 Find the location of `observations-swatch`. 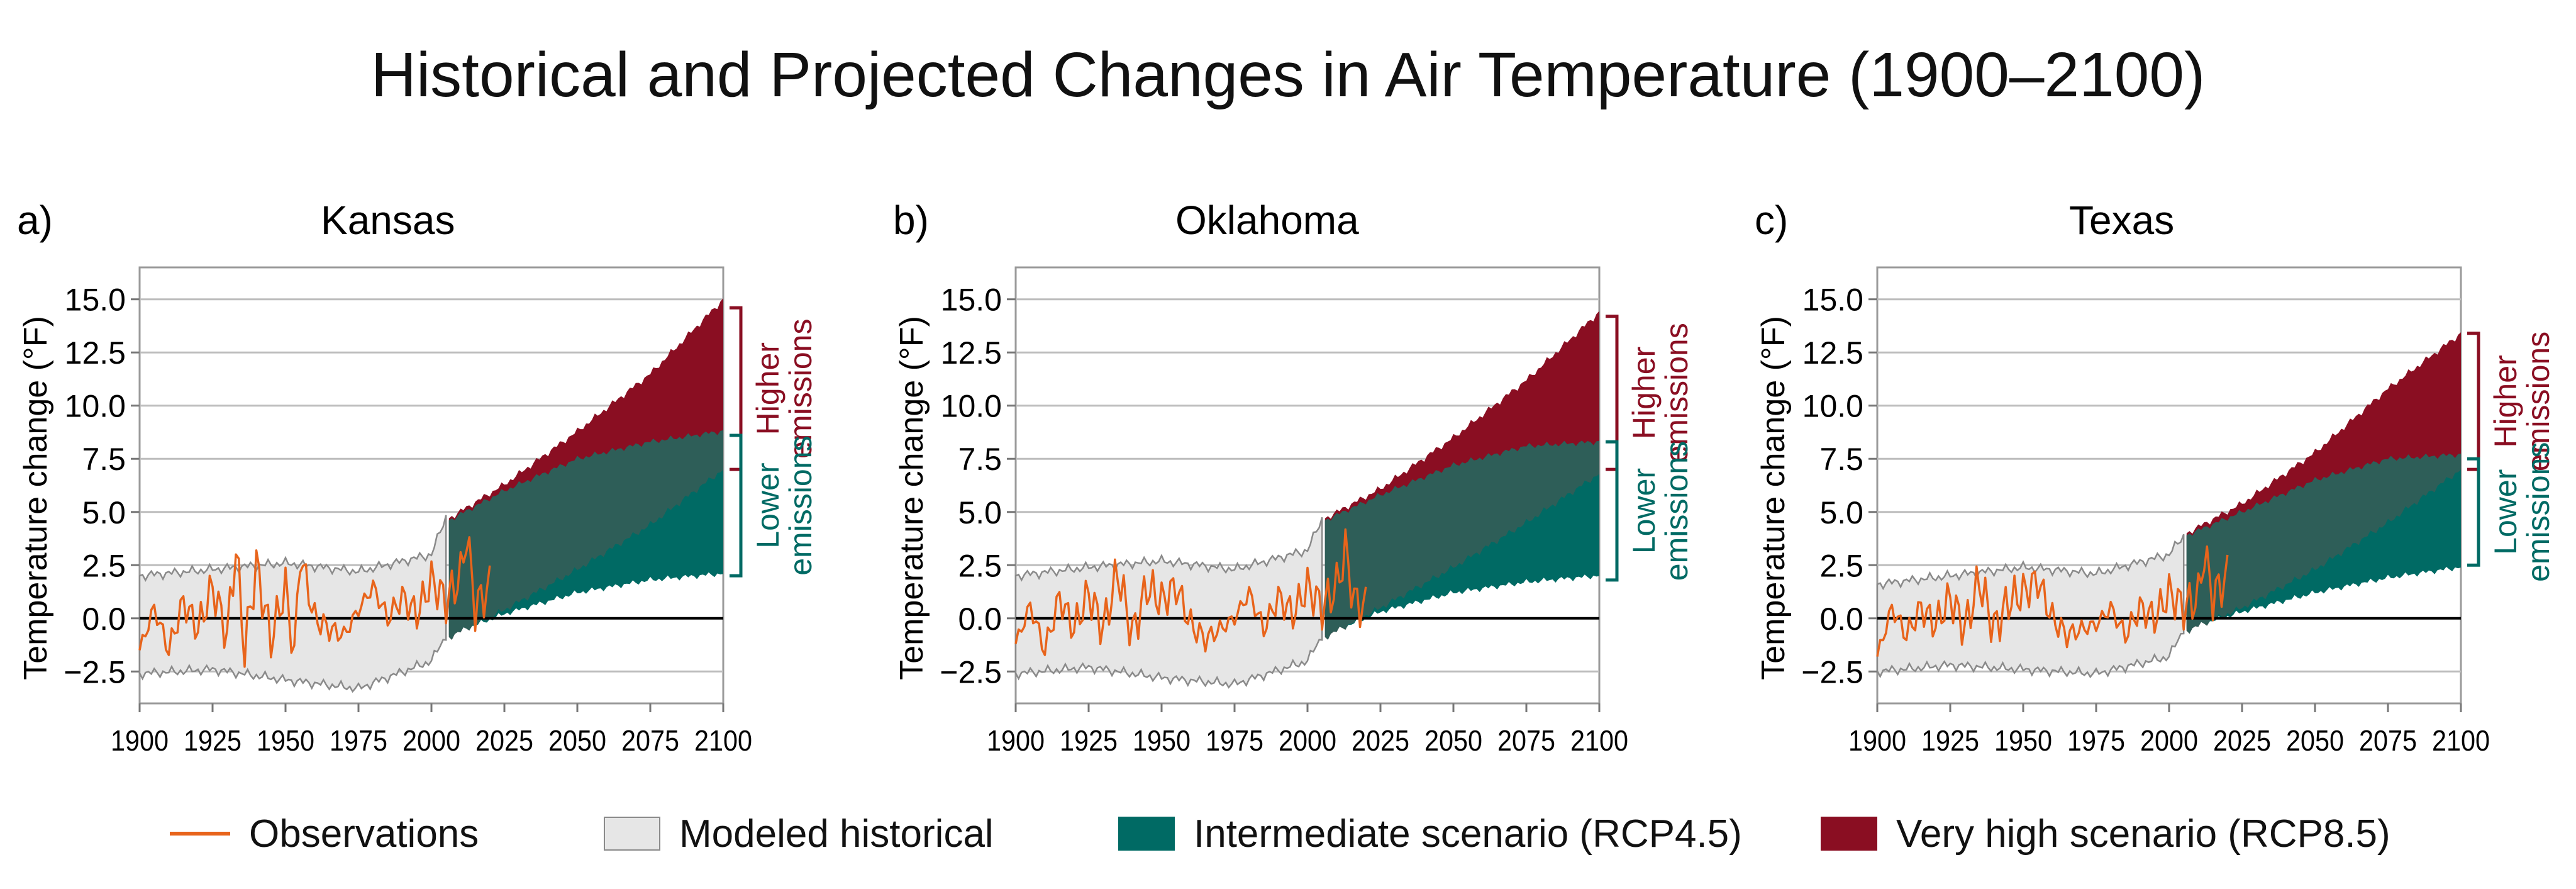

observations-swatch is located at coordinates (200, 834).